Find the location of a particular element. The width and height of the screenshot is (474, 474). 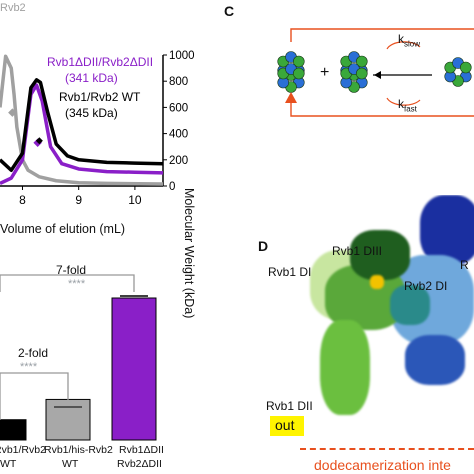

sec-x-tick-label: 9 is located at coordinates (78, 200).